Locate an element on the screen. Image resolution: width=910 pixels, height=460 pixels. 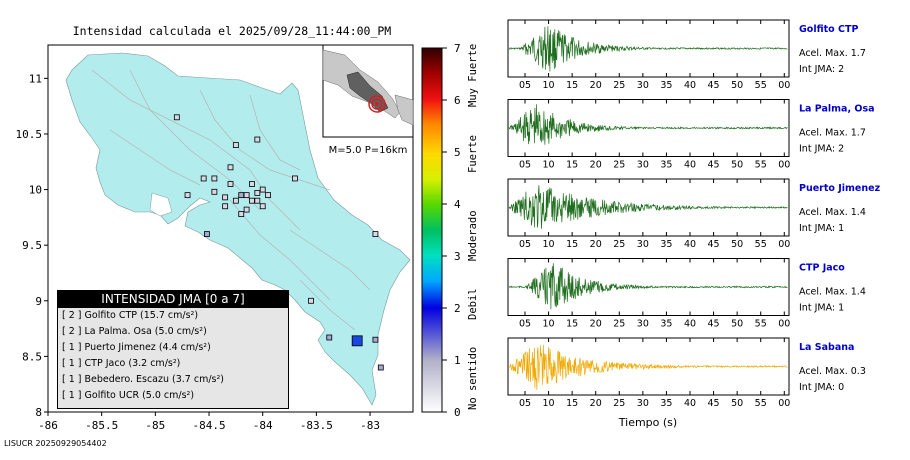
colorbar-gradient is located at coordinates (432, 230).